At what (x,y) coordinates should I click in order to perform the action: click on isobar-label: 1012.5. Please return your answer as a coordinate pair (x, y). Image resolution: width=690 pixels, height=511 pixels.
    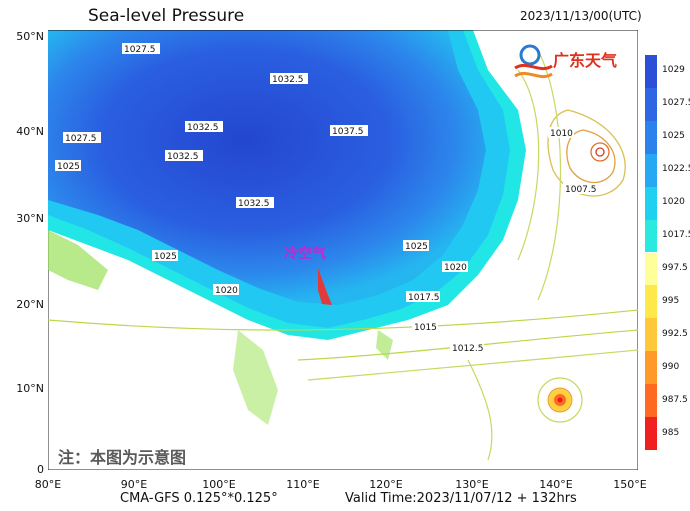
    Looking at the image, I should click on (468, 349).